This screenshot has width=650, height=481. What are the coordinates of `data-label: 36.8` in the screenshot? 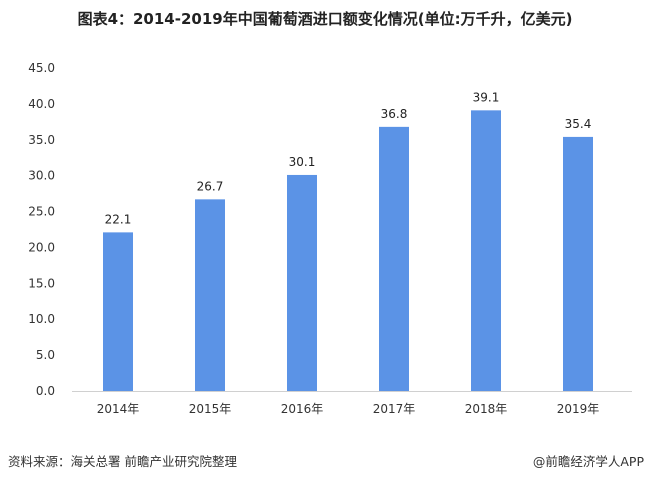 It's located at (394, 114).